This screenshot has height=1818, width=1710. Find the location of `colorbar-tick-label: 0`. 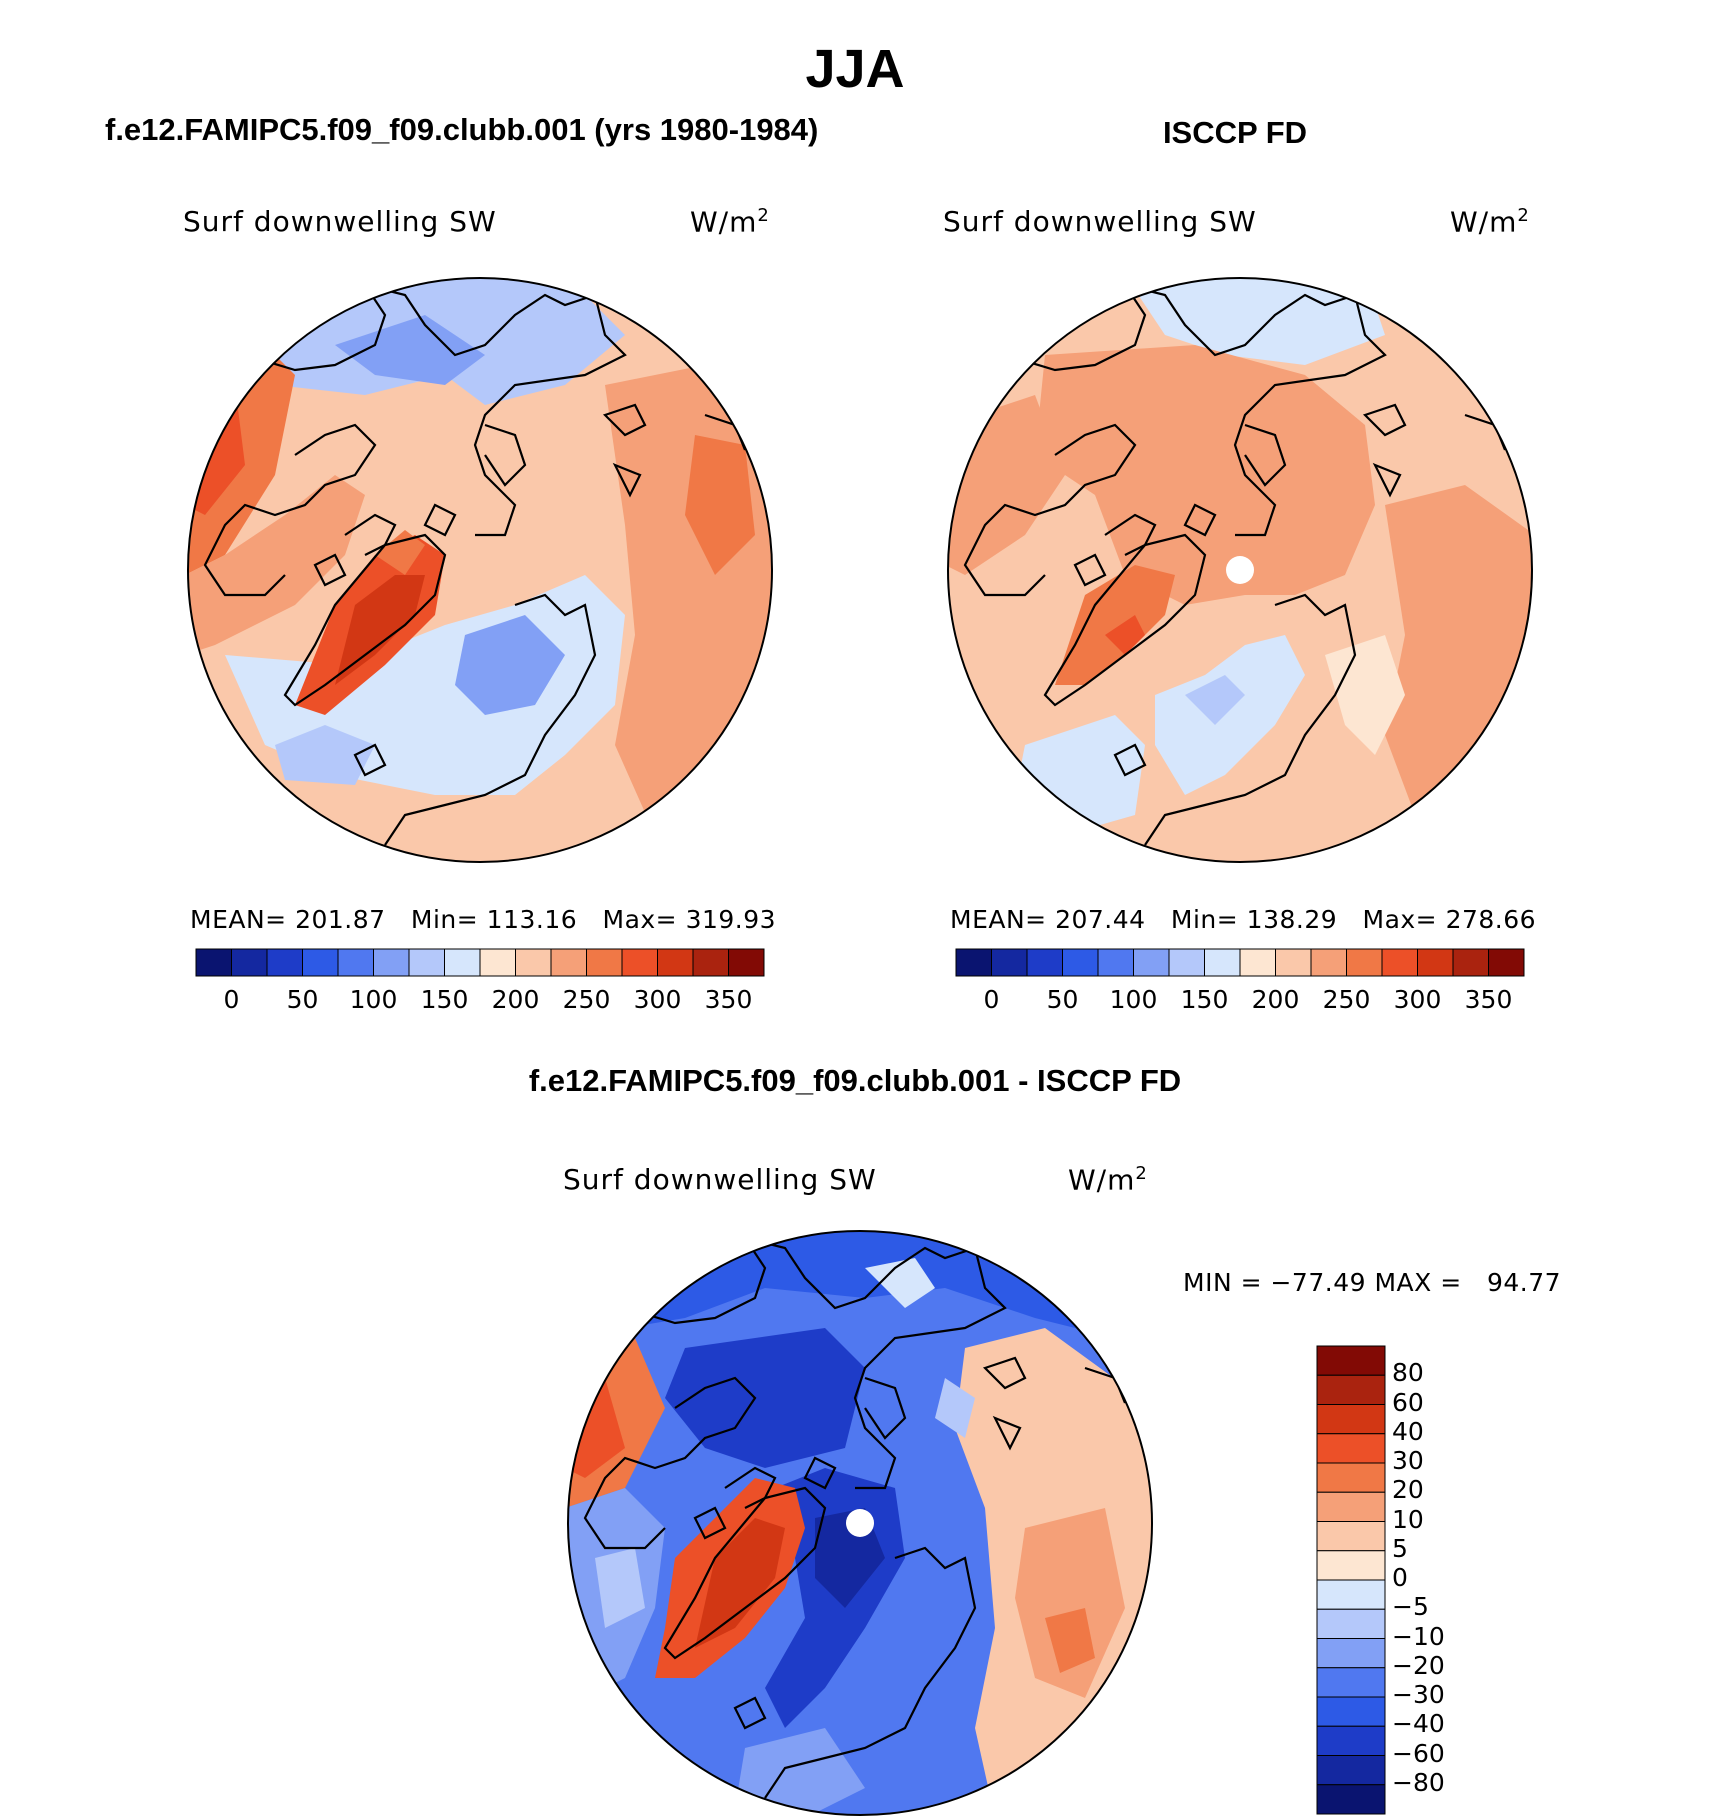

colorbar-tick-label: 0 is located at coordinates (991, 999).